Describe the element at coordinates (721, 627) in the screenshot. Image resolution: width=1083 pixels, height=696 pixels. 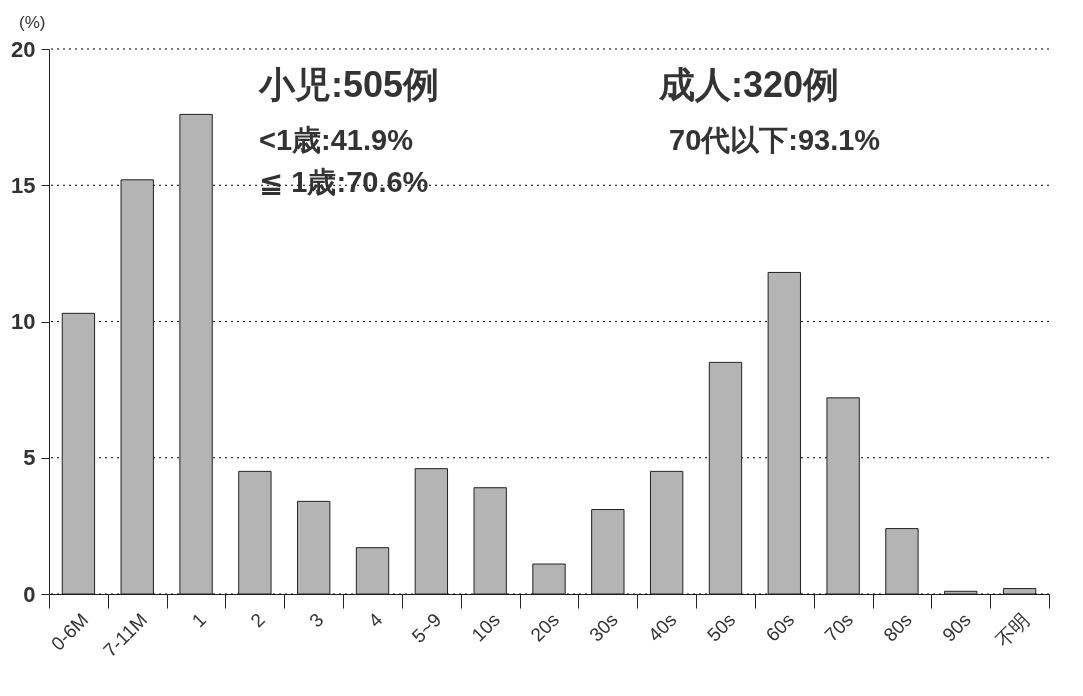
I see `x-tick-label: 50s` at that location.